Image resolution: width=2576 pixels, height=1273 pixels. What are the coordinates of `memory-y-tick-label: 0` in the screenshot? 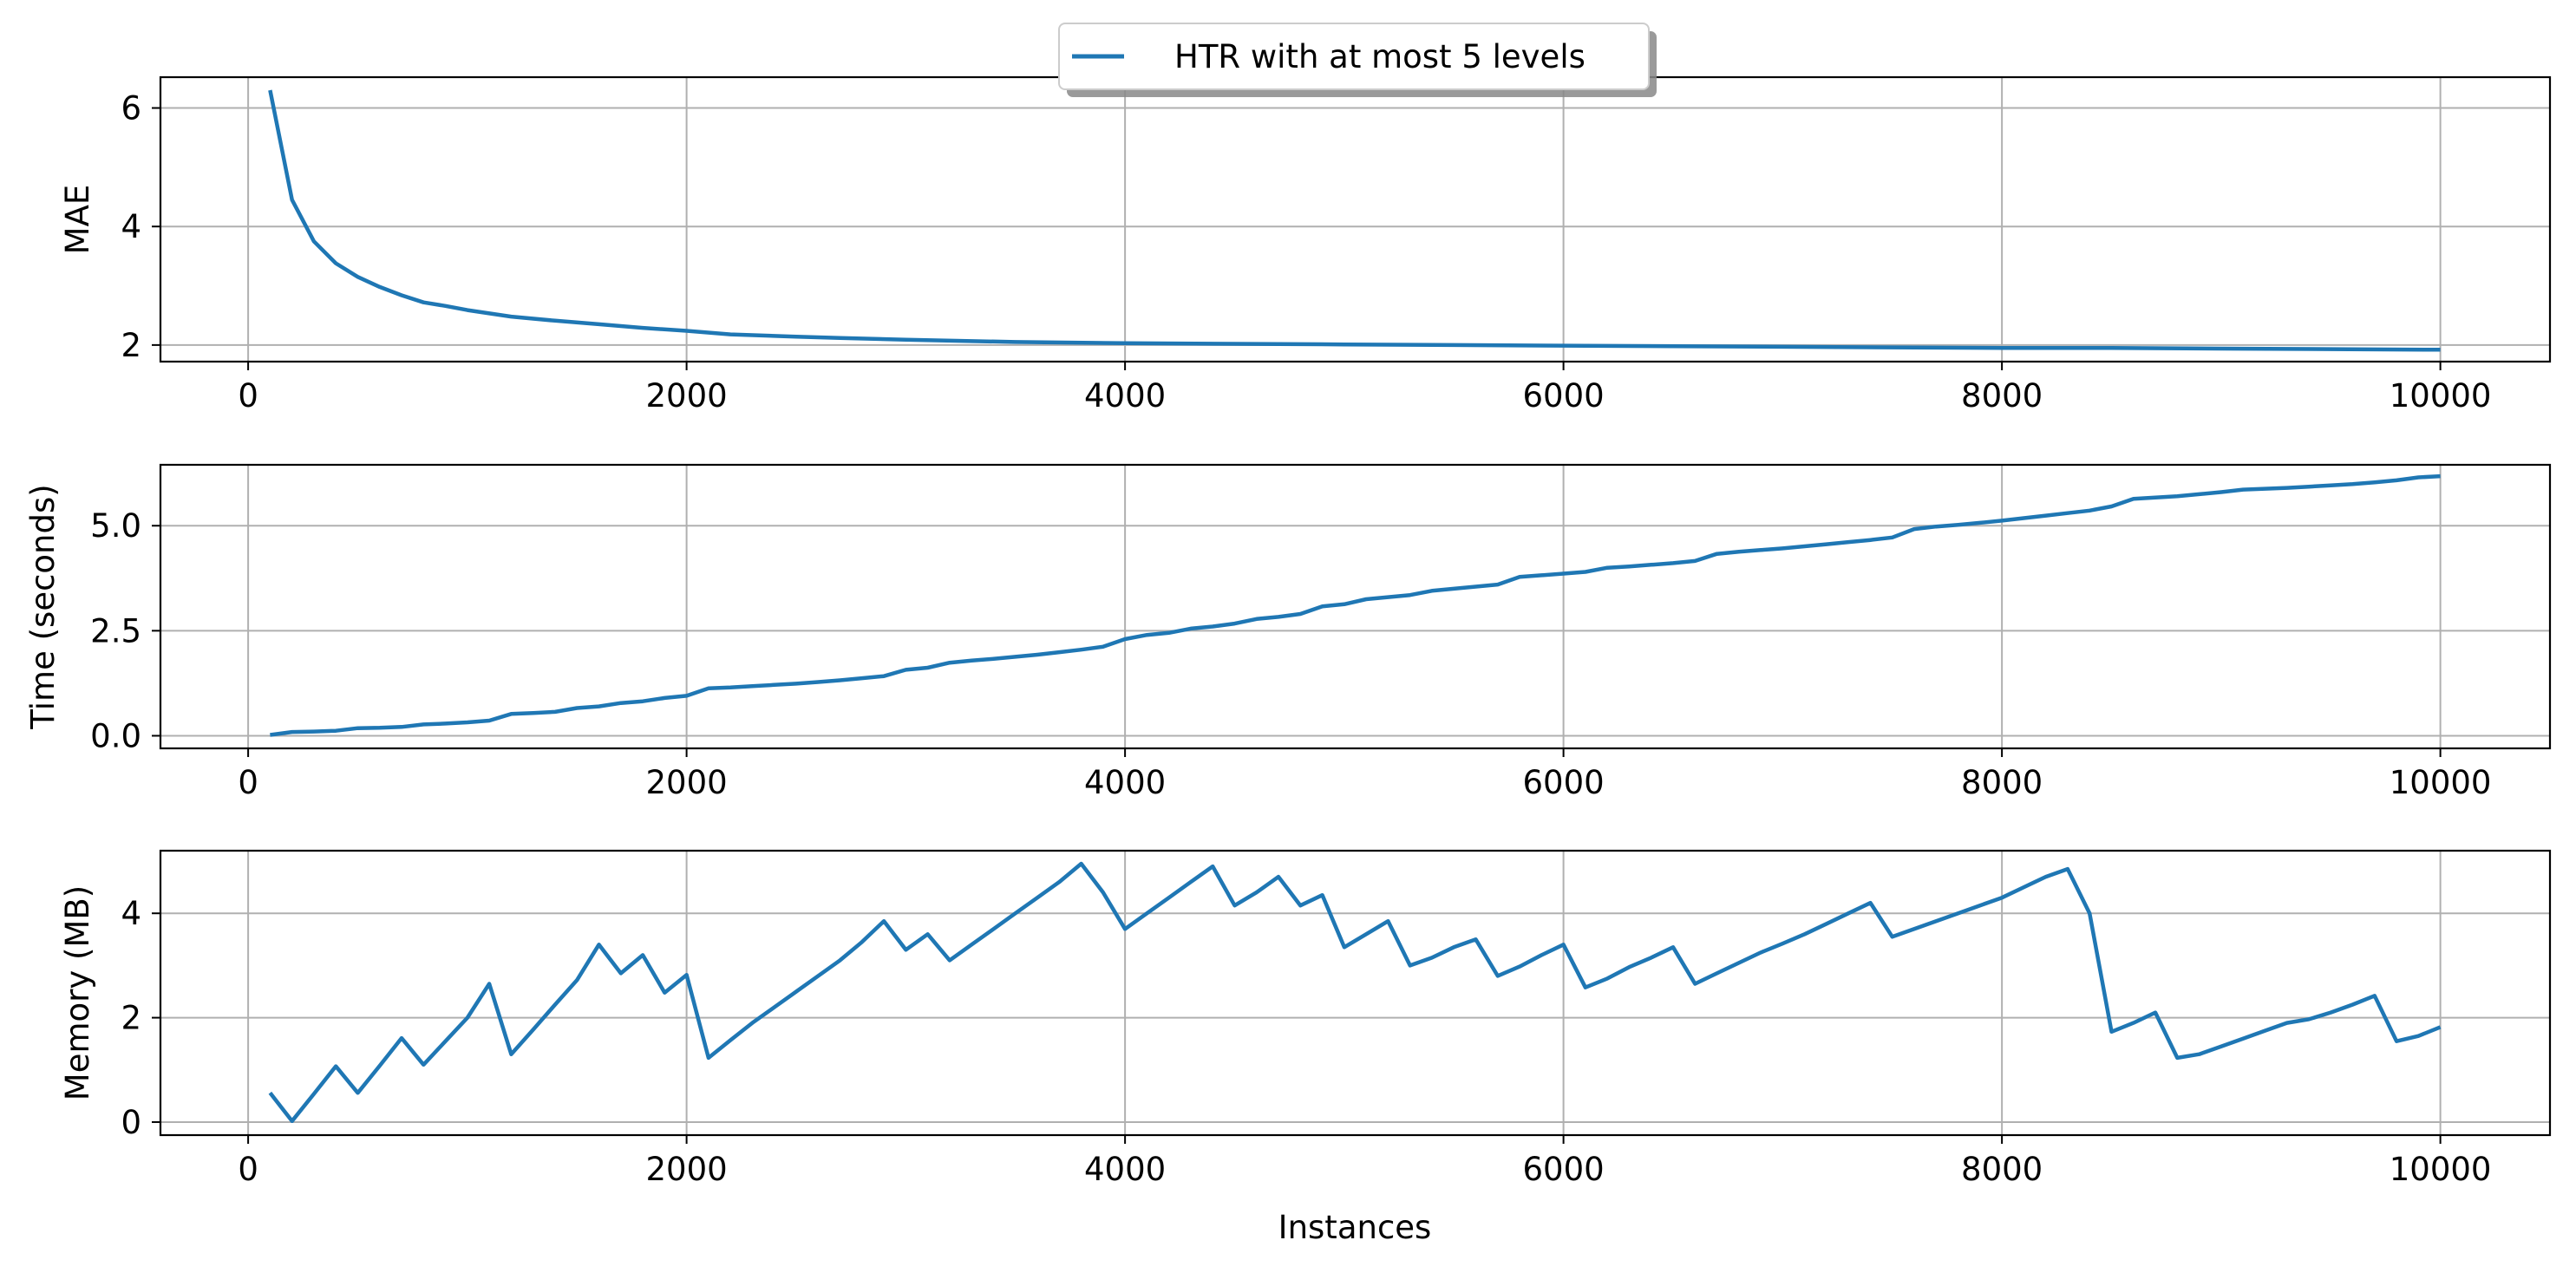 It's located at (131, 1122).